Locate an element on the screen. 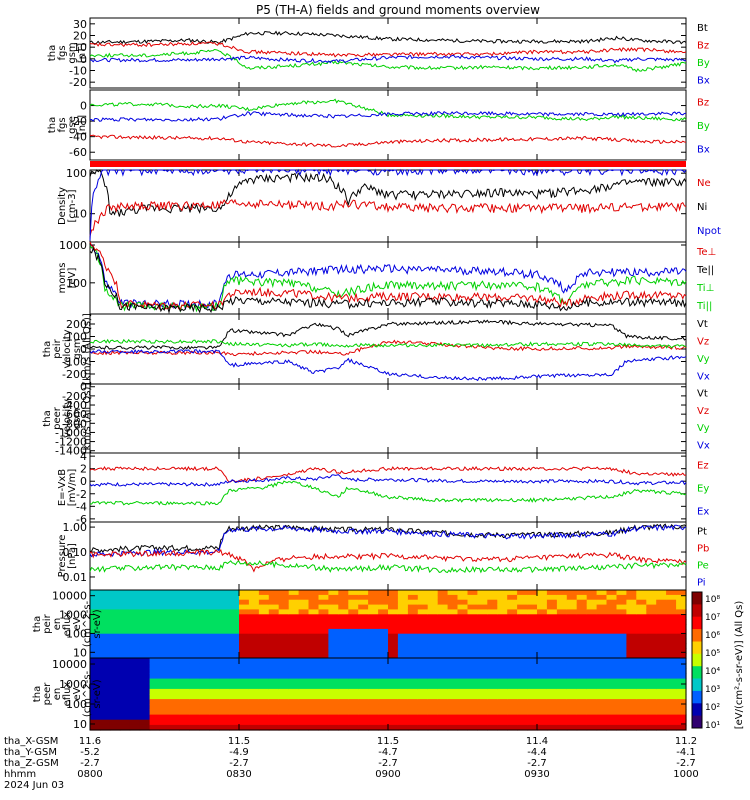 This screenshot has height=800, width=750. series-line-Bx is located at coordinates (388, 59).